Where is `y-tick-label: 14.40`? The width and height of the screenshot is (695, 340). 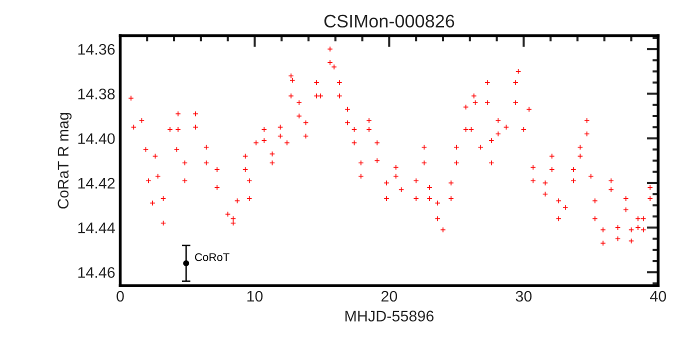
y-tick-label: 14.40 is located at coordinates (96, 138).